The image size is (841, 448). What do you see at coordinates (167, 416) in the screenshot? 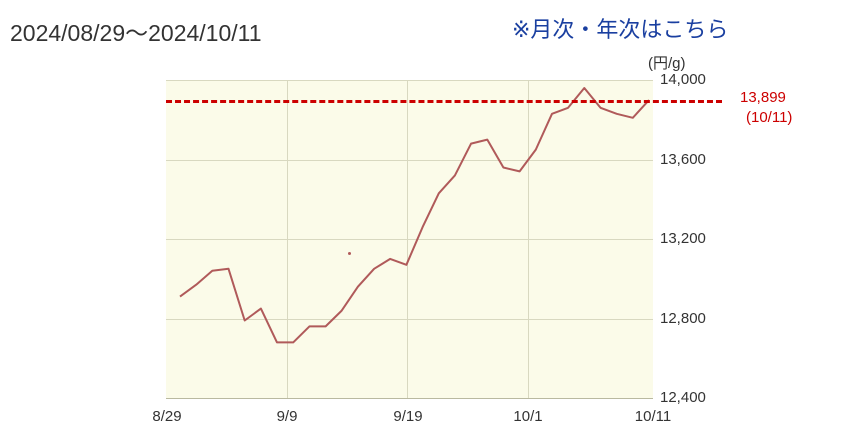
I see `xtick-label-8-29: 8/29` at bounding box center [167, 416].